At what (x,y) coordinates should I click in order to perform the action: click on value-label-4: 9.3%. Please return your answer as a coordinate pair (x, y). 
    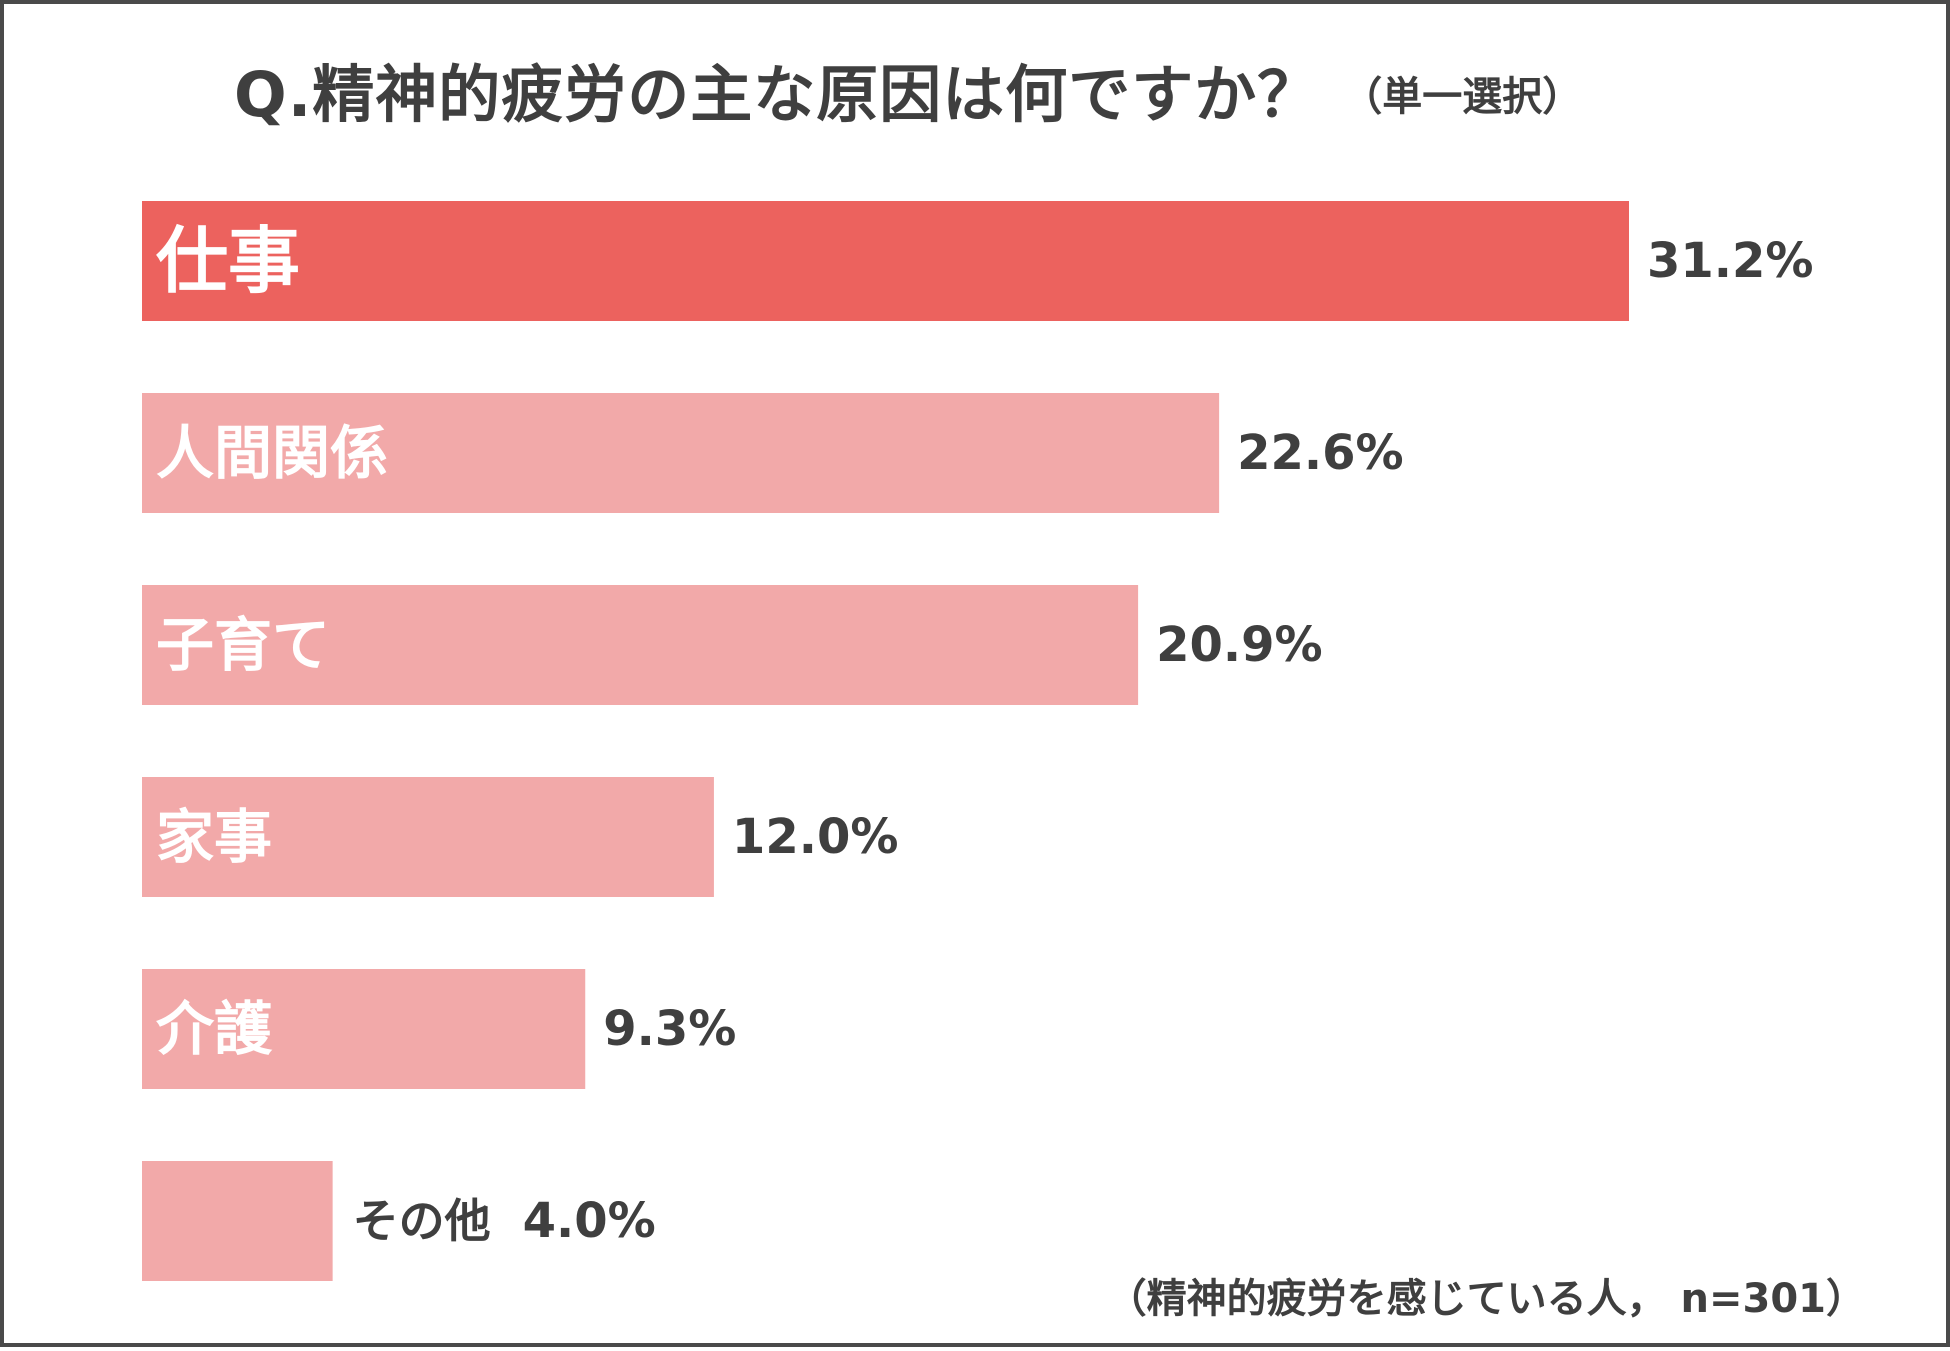
    Looking at the image, I should click on (669, 1029).